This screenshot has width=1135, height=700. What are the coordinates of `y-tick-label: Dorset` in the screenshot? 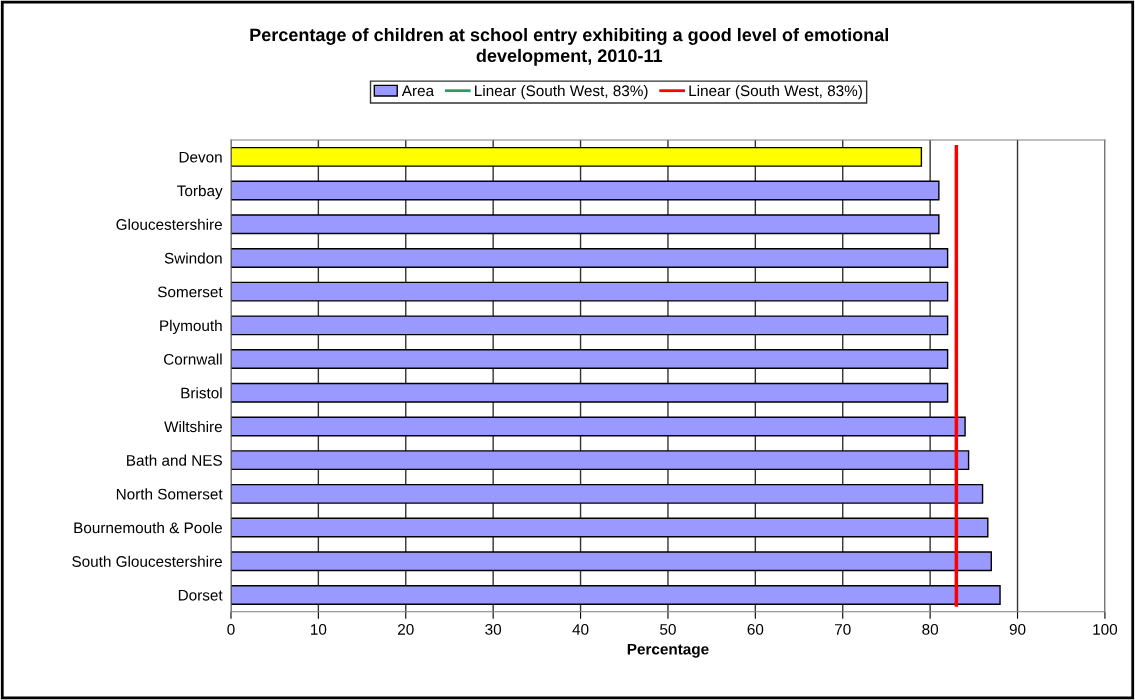 It's located at (200, 595).